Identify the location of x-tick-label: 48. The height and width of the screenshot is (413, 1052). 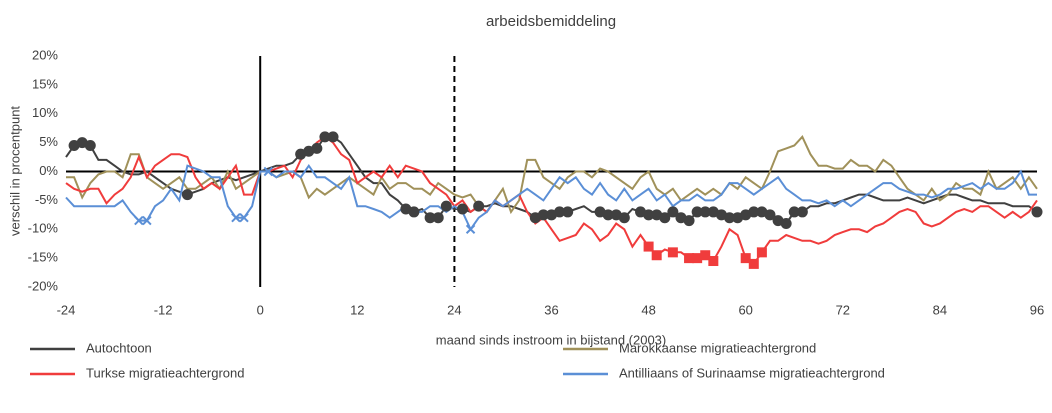
(648, 309).